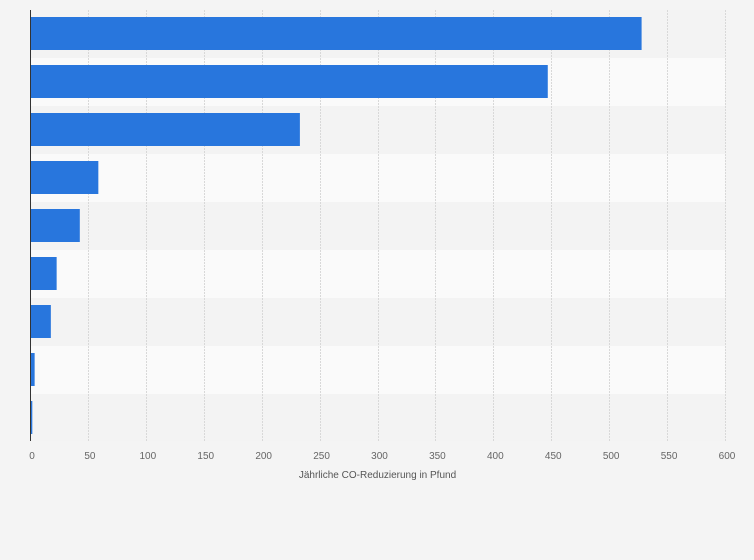  Describe the element at coordinates (553, 456) in the screenshot. I see `x-tick-label: 450` at that location.